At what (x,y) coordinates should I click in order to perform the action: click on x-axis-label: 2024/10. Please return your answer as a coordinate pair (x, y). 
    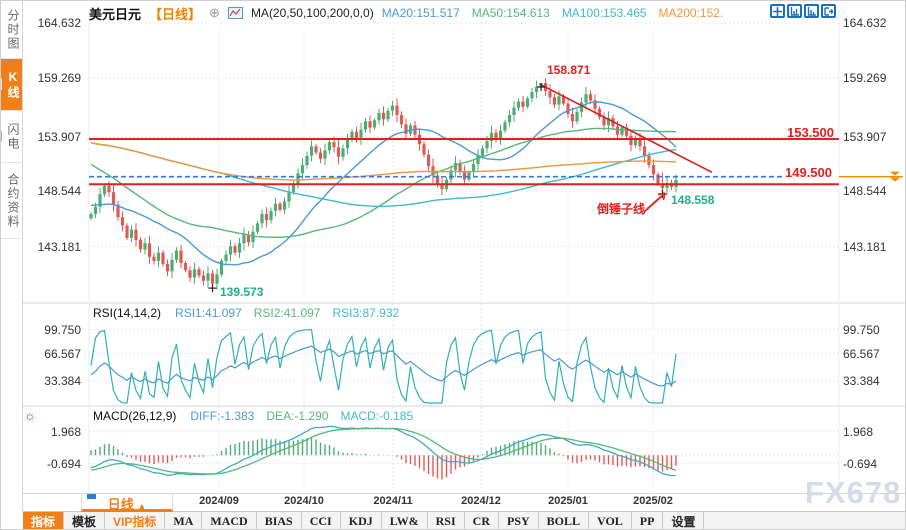
    Looking at the image, I should click on (304, 501).